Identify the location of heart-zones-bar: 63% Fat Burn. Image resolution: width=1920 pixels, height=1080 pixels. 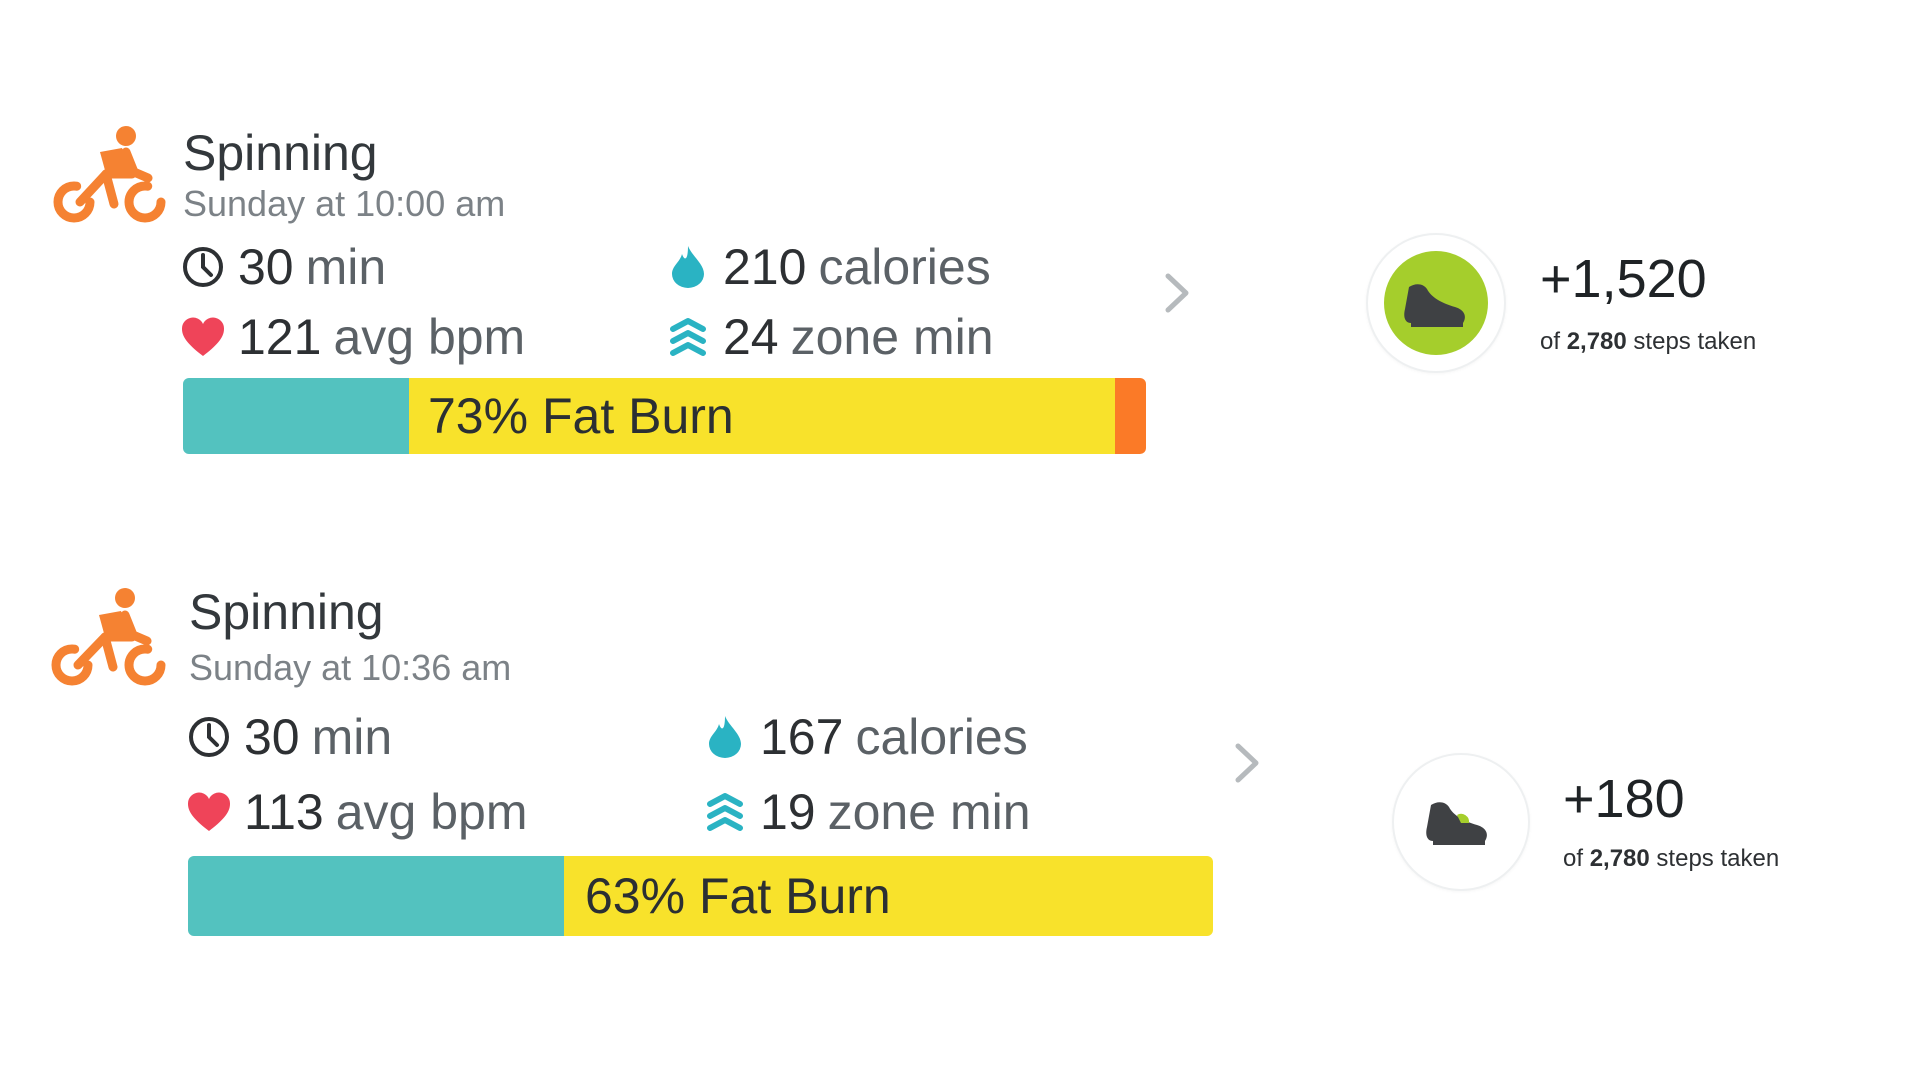
(700, 896).